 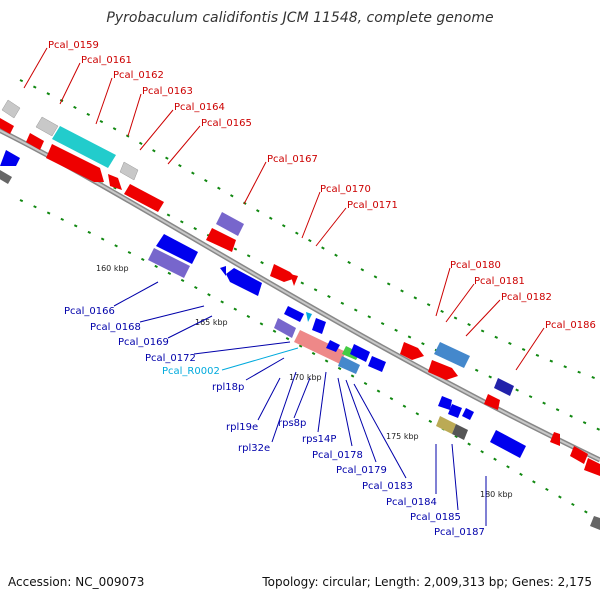 I want to click on scale-label: 170 kbp, so click(x=305, y=377).